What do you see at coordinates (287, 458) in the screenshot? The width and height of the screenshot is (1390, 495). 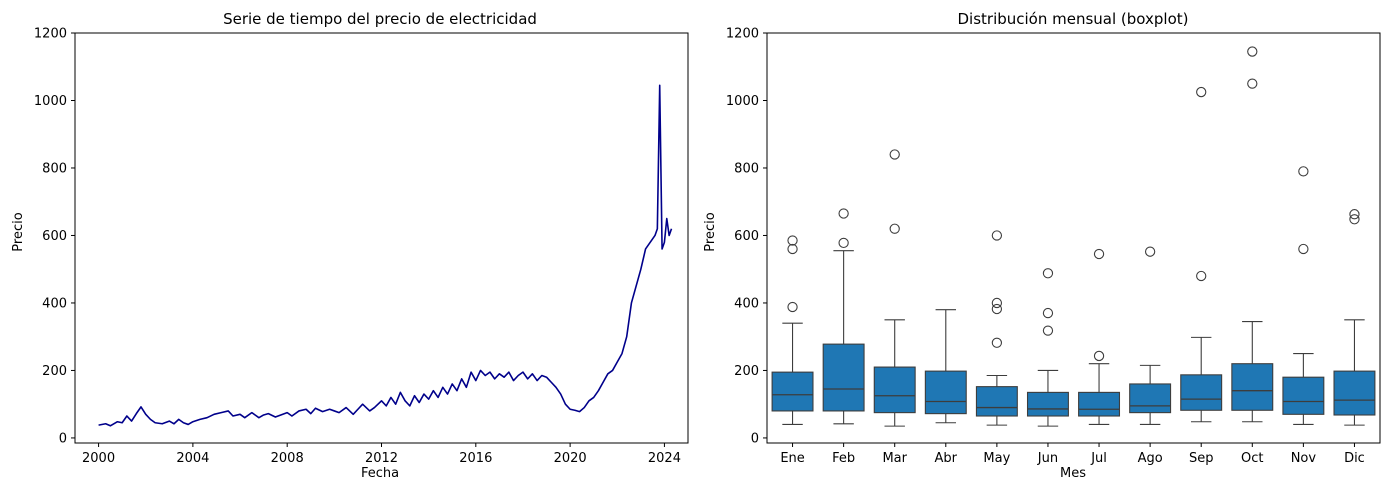 I see `x-tick-label: 2008` at bounding box center [287, 458].